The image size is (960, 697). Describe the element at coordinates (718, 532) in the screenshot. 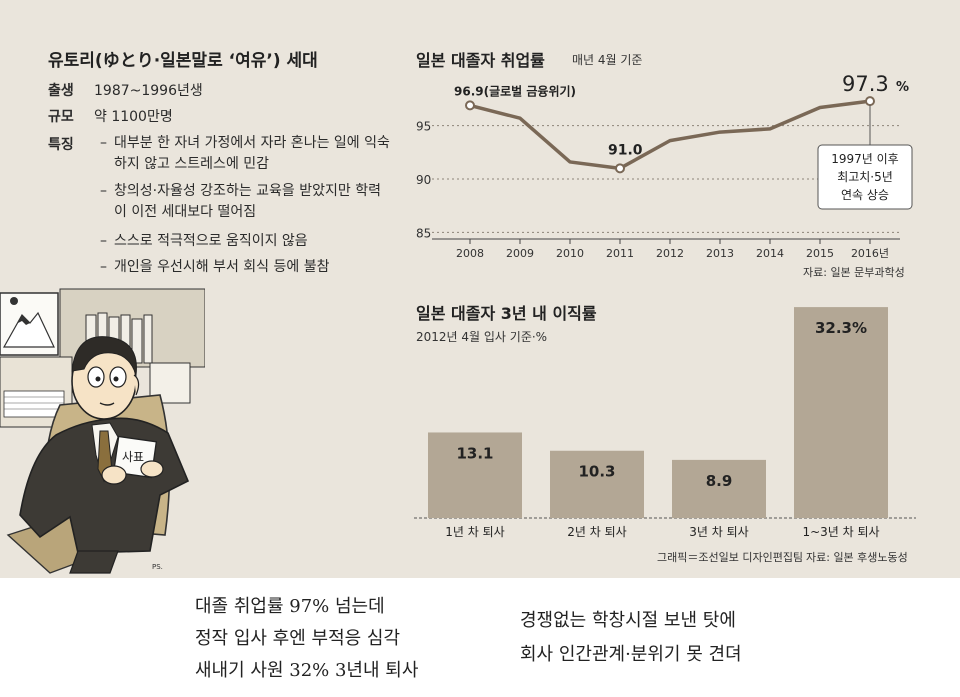

I see `category-label: 3년 차 퇴사` at that location.